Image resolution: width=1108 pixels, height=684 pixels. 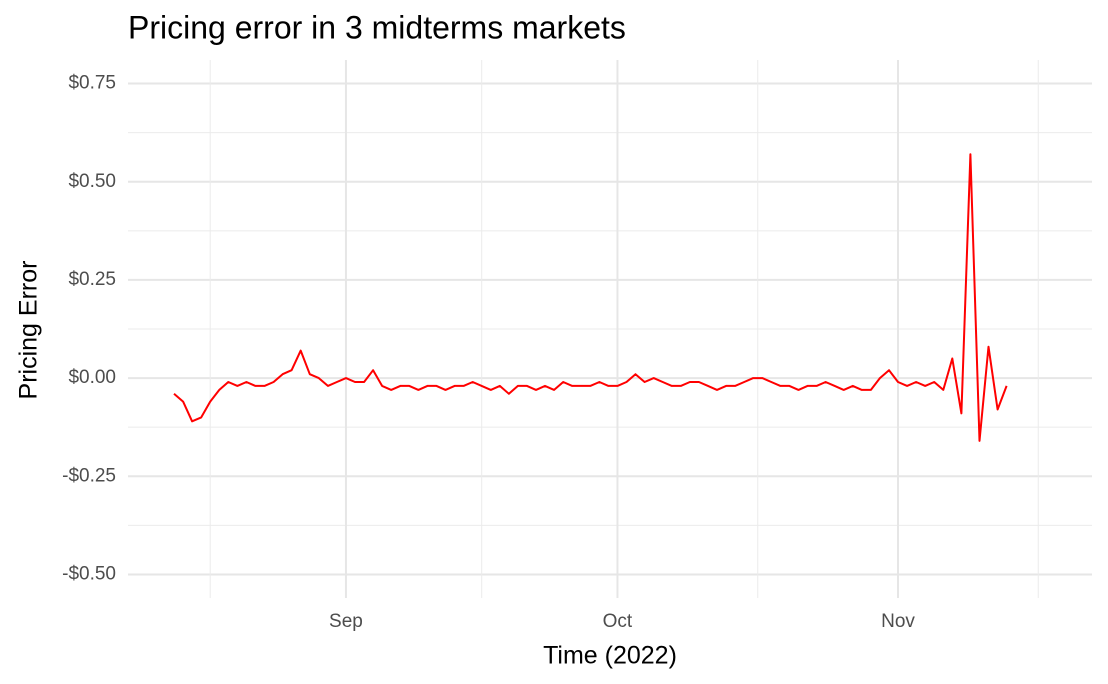 I want to click on y-tick-label: $0.00, so click(x=92, y=377).